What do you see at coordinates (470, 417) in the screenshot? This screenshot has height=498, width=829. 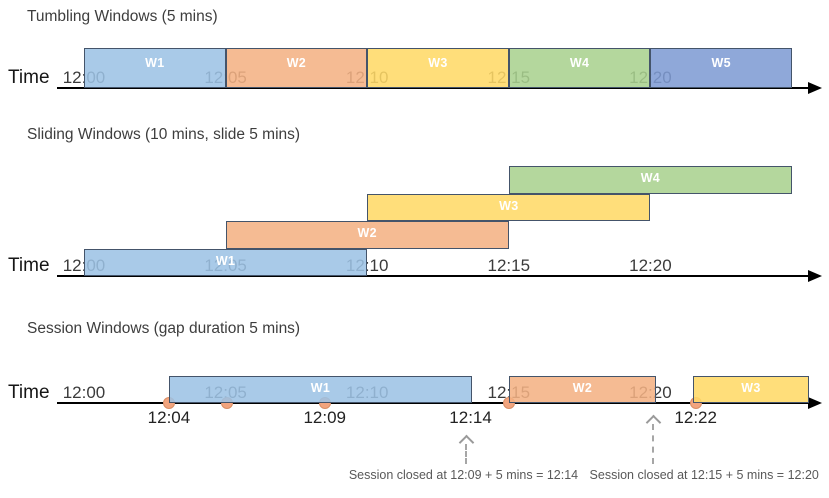 I see `event-time-label: 12:14` at bounding box center [470, 417].